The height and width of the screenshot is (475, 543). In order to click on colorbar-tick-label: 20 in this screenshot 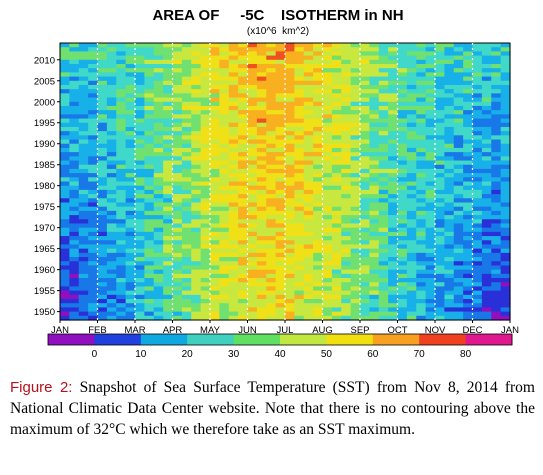, I will do `click(188, 354)`.